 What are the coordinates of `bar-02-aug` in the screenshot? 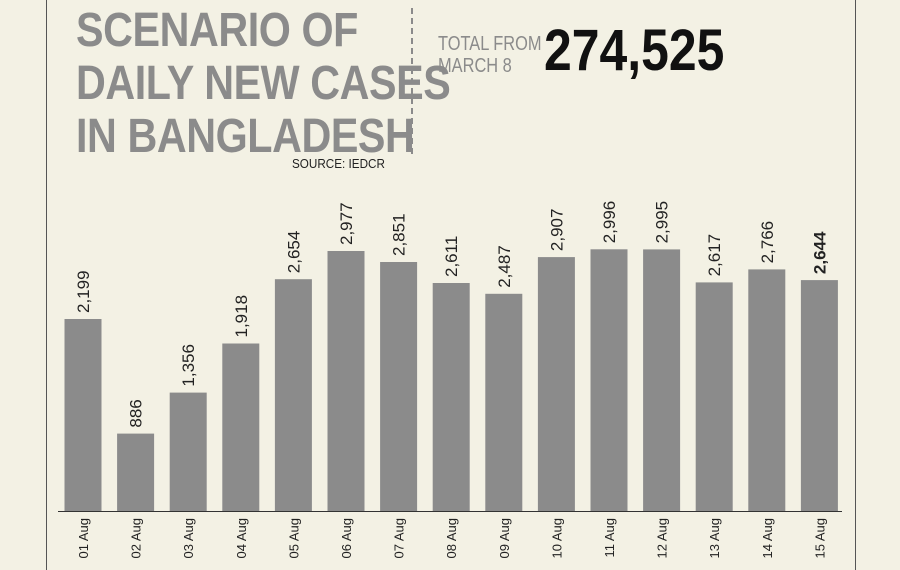 It's located at (136, 472).